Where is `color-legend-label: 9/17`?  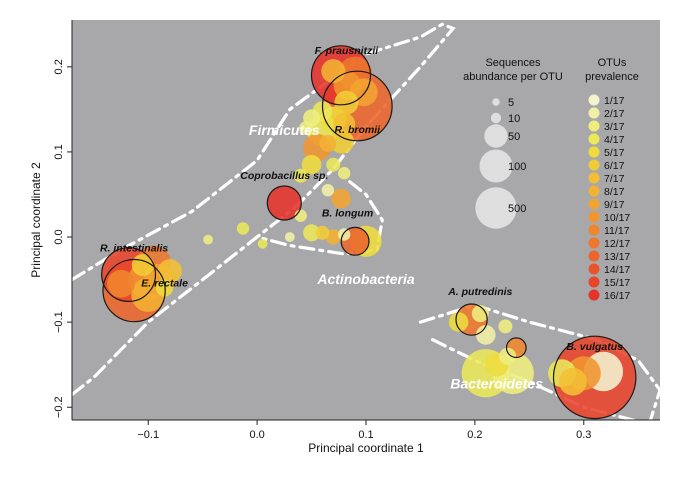
color-legend-label: 9/17 is located at coordinates (614, 205).